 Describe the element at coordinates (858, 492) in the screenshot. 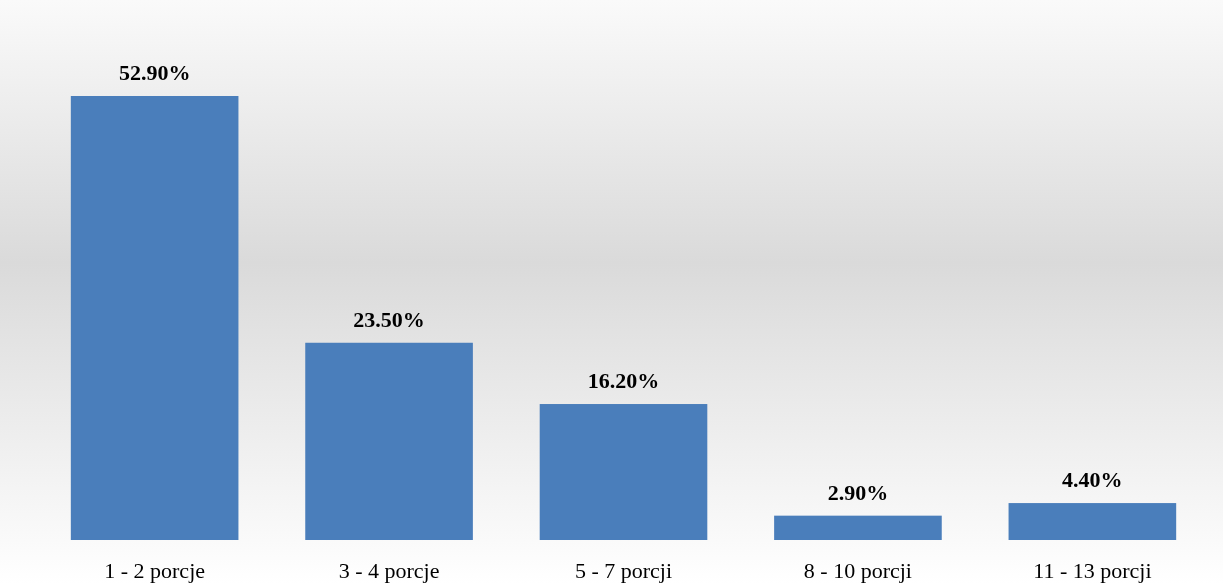

I see `data-label: 2.90%` at that location.